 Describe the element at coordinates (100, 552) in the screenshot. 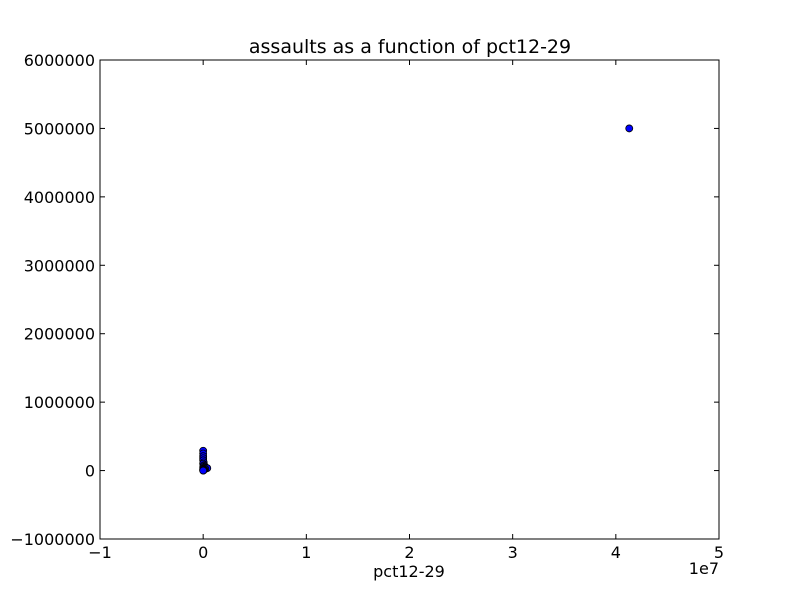

I see `x-tick-label: −1` at that location.